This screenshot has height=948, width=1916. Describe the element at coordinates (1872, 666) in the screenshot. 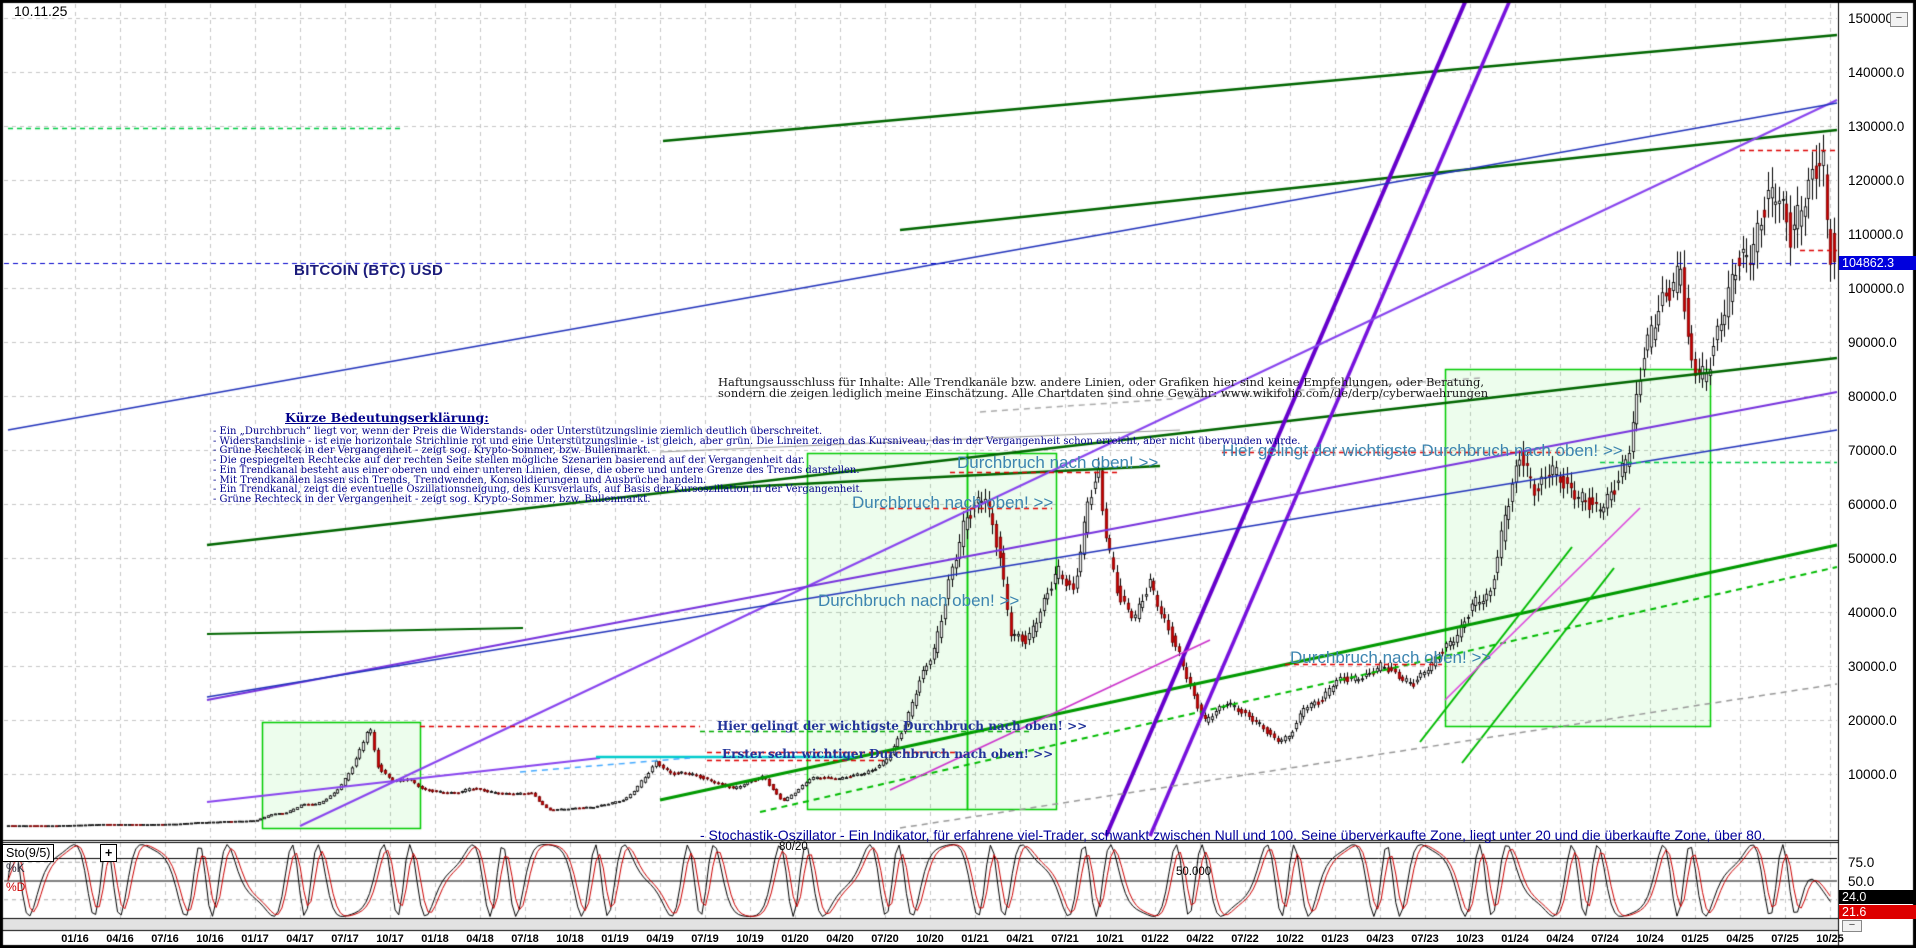

I see `price-axis-tick: 30000.0` at that location.